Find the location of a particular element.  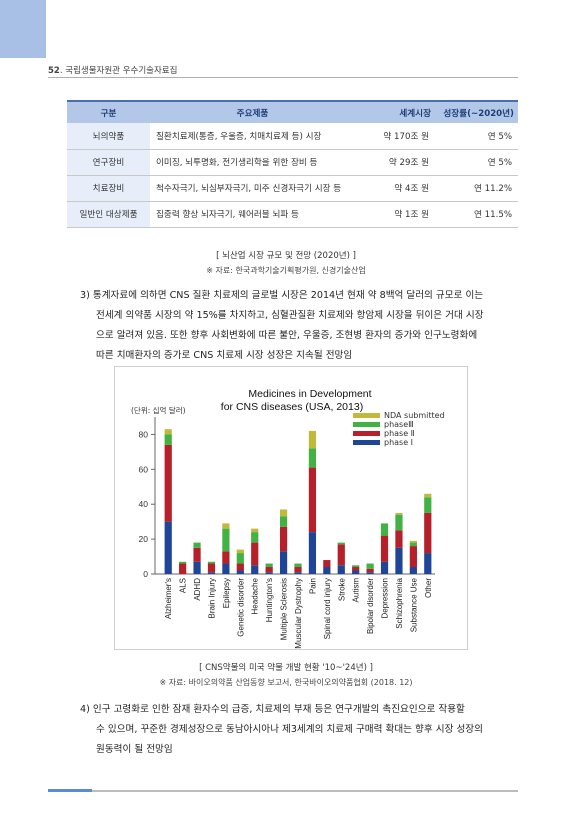

table-cell: 연 11.5% is located at coordinates (475, 214).